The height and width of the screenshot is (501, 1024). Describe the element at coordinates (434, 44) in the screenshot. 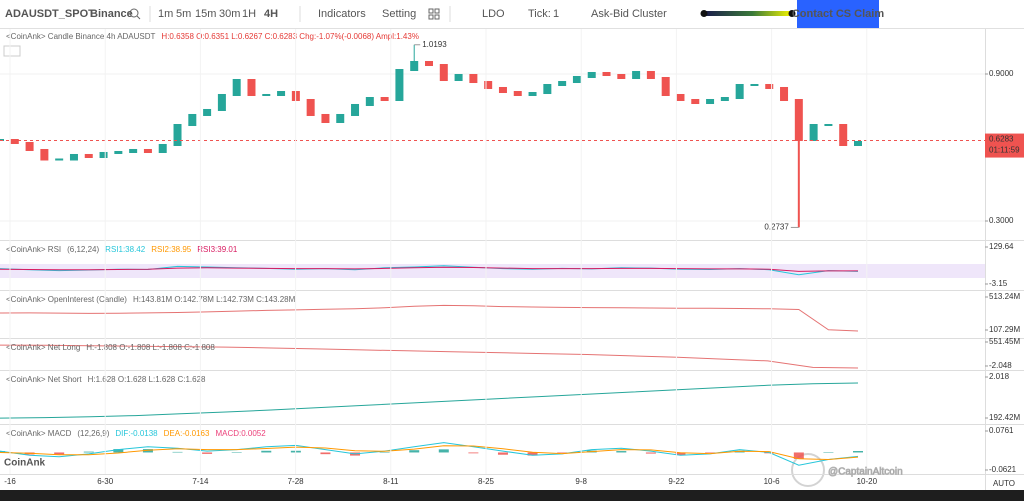

I see `high-label: 1.0193` at that location.